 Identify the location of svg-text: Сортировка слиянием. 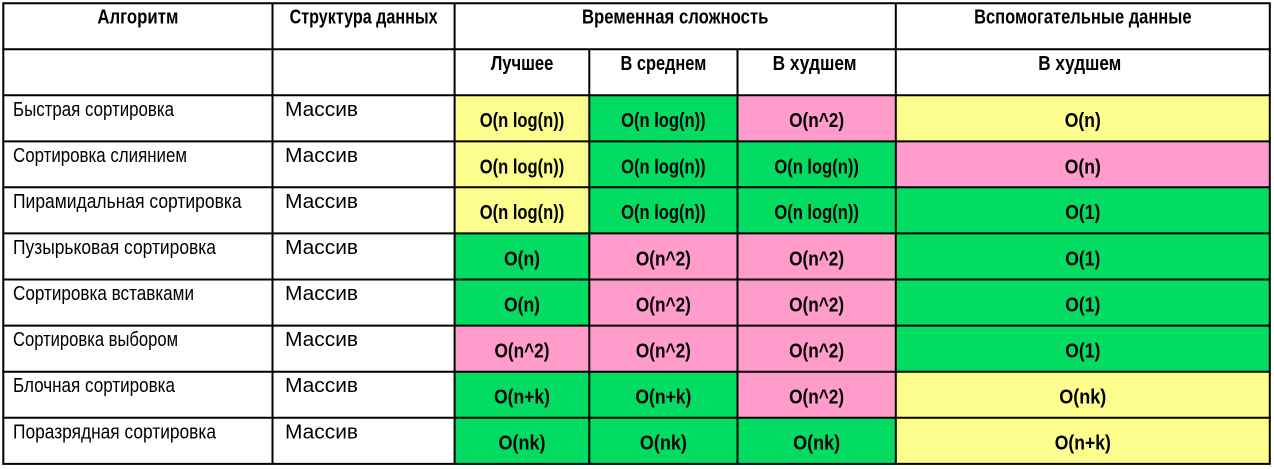
(100, 156).